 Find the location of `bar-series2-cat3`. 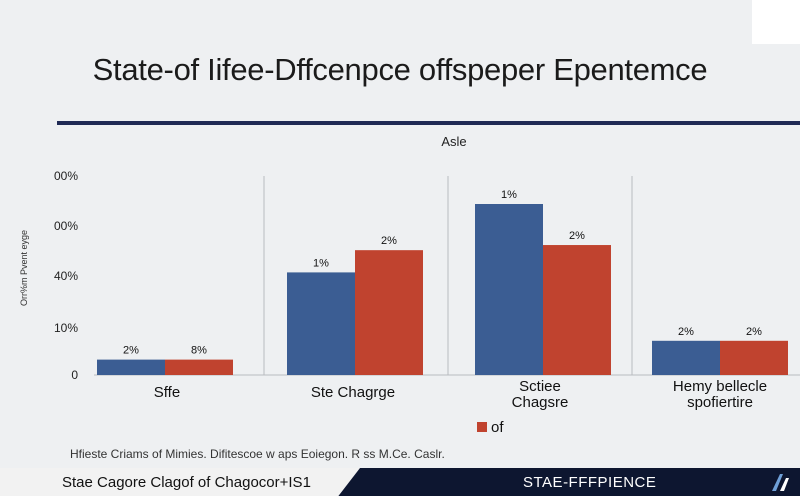

bar-series2-cat3 is located at coordinates (577, 310).